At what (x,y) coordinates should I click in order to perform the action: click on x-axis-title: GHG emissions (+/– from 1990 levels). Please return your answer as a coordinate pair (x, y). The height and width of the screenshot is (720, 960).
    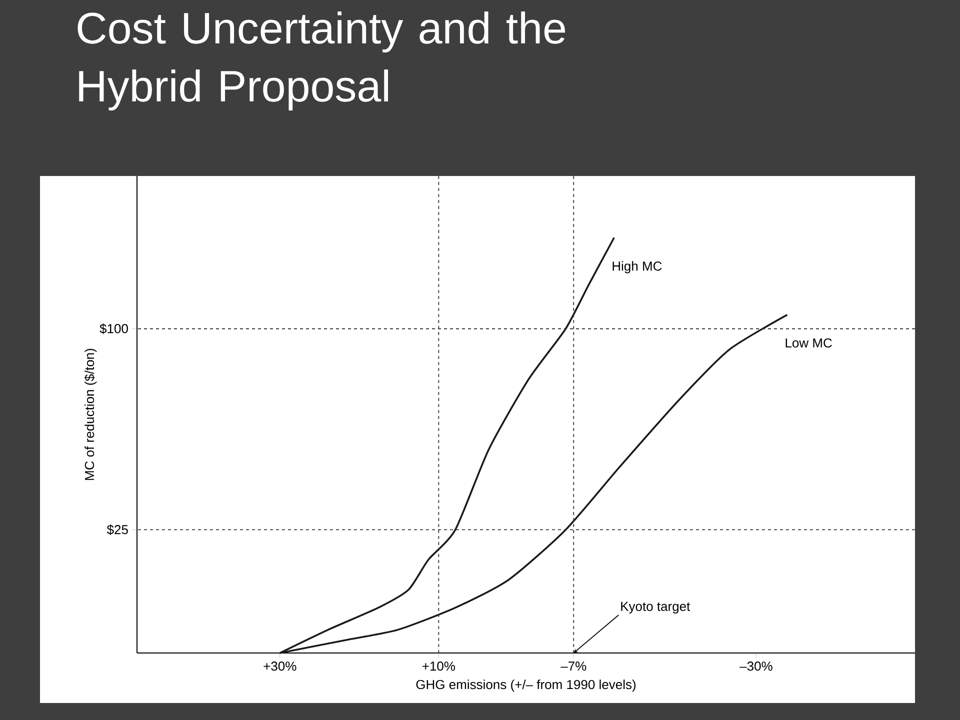
    Looking at the image, I should click on (526, 686).